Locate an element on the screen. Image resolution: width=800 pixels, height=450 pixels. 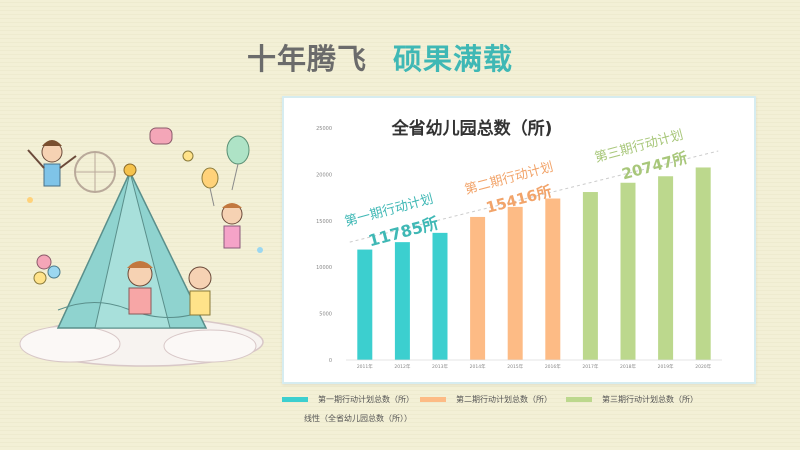
legend-item-phase3: 第三期行动计划总数（所） is located at coordinates (632, 399).